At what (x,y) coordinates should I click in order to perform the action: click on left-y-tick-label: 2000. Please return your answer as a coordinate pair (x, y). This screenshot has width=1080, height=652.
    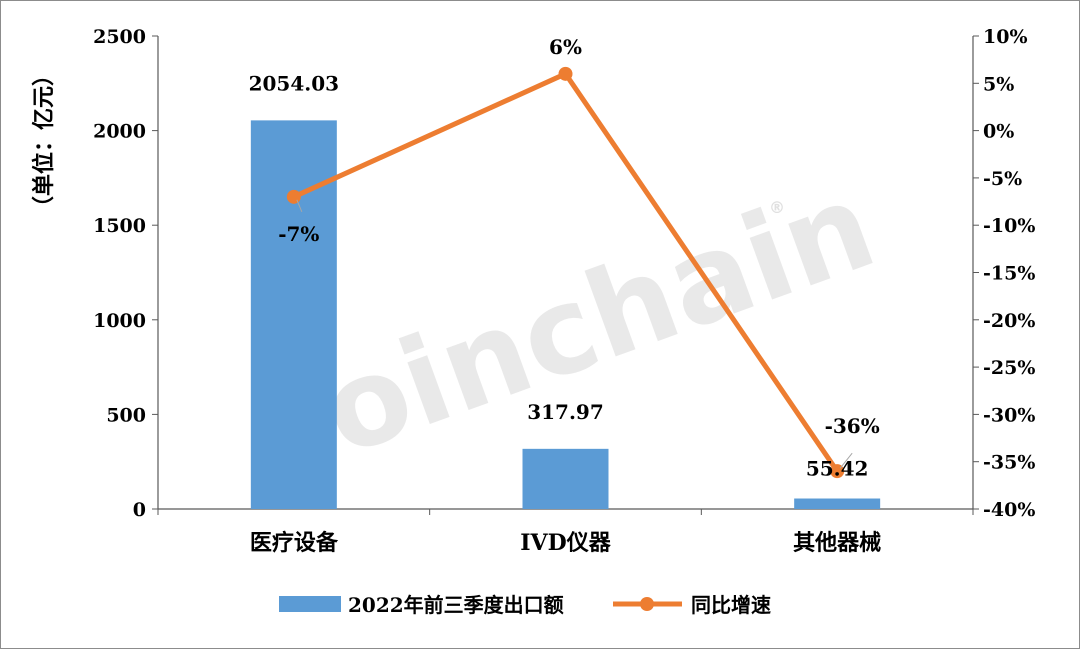
    Looking at the image, I should click on (119, 132).